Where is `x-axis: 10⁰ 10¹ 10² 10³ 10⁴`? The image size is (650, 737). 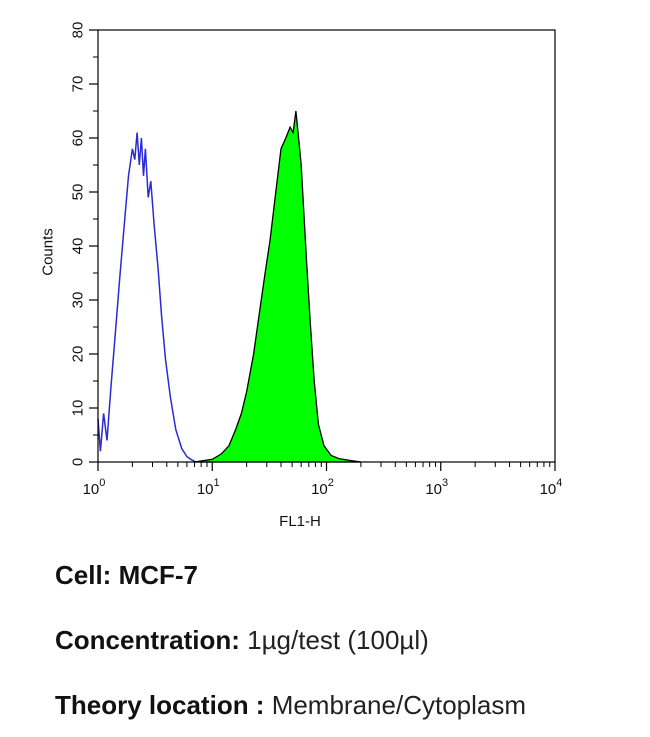 x-axis: 10⁰ 10¹ 10² 10³ 10⁴ is located at coordinates (323, 480).